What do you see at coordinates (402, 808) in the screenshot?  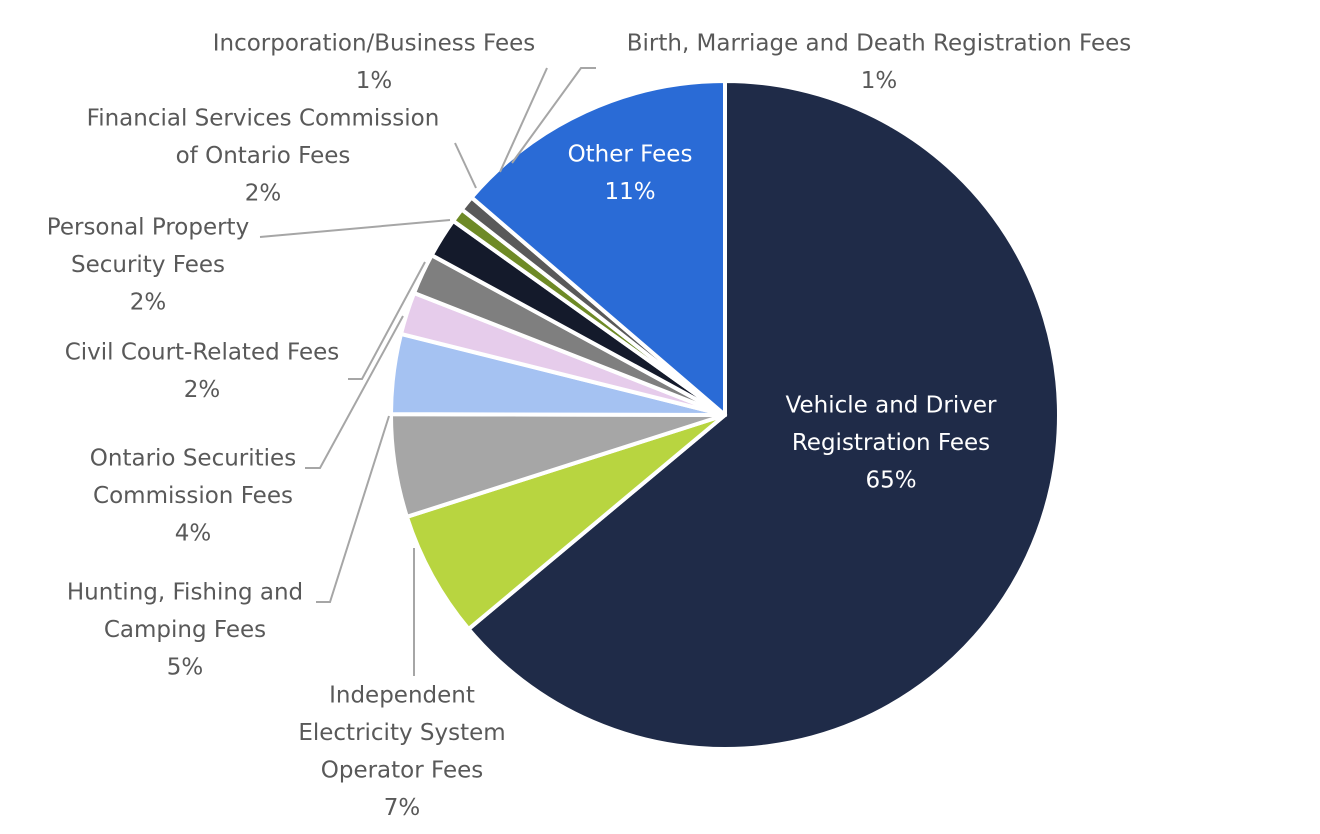 I see `slice-percent-label: 7%` at bounding box center [402, 808].